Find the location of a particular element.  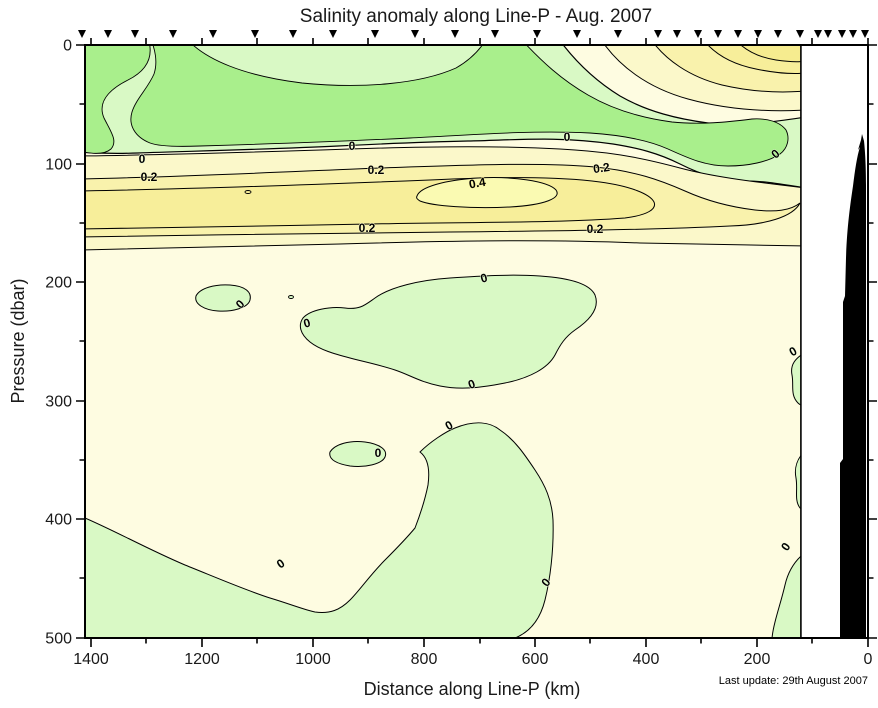

x-tick-label: 600 is located at coordinates (535, 659).